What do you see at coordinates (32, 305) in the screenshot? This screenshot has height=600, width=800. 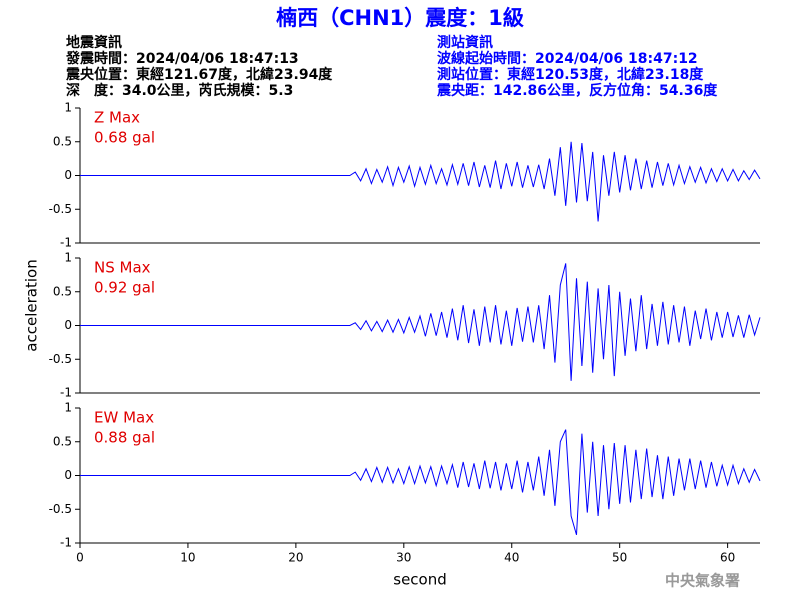 I see `y-axis-label: acceleration` at bounding box center [32, 305].